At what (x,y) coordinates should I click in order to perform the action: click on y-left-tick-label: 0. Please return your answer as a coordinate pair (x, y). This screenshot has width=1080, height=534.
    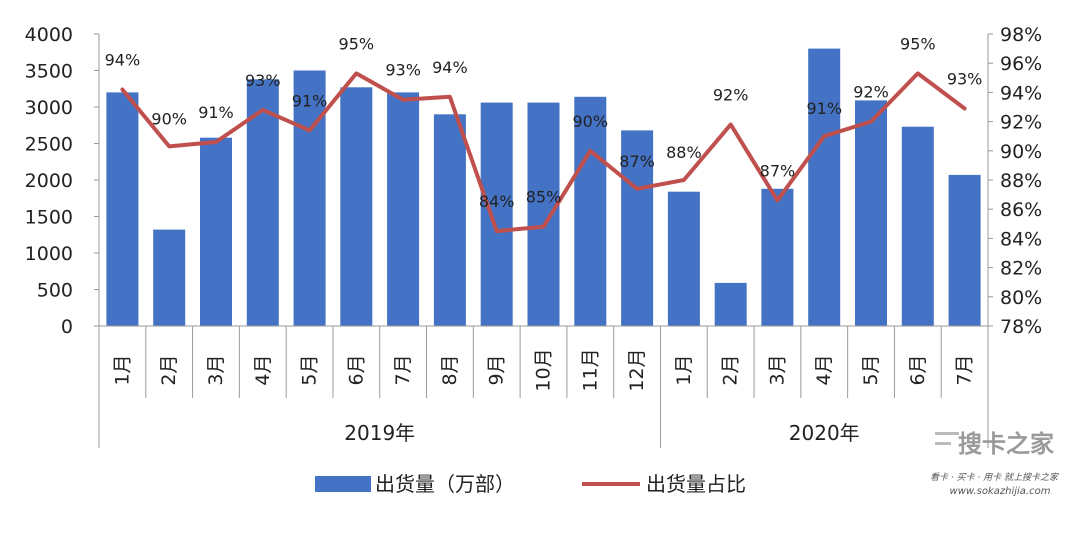
    Looking at the image, I should click on (67, 327).